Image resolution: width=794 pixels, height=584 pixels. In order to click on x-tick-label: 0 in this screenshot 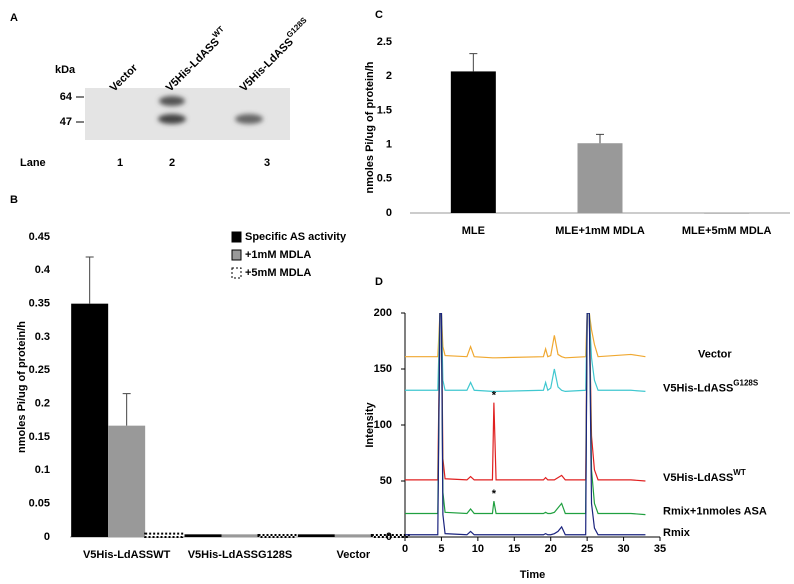, I will do `click(405, 549)`.